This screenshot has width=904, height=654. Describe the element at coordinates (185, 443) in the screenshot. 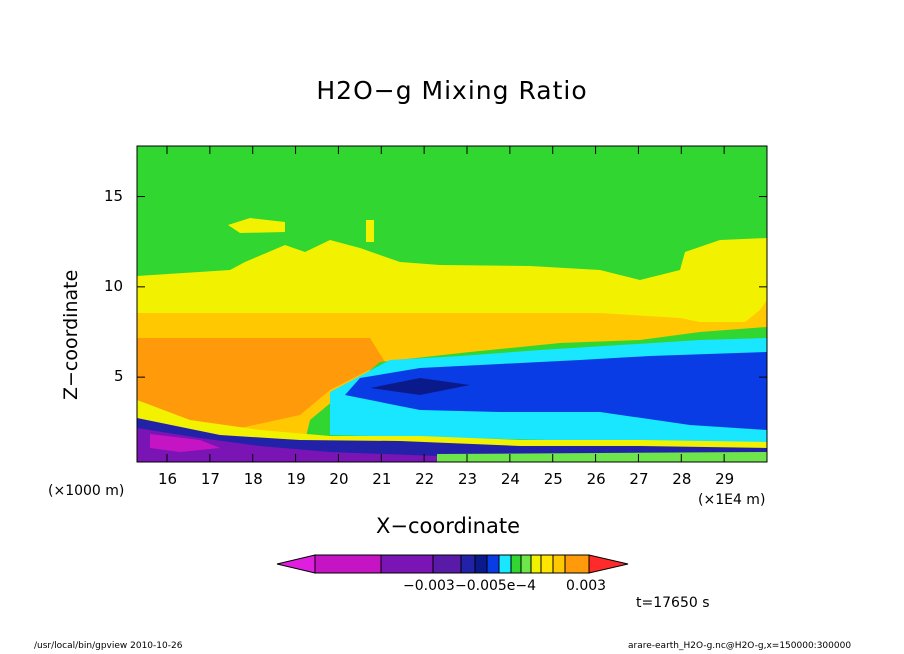

I see `region-magenta-core` at that location.